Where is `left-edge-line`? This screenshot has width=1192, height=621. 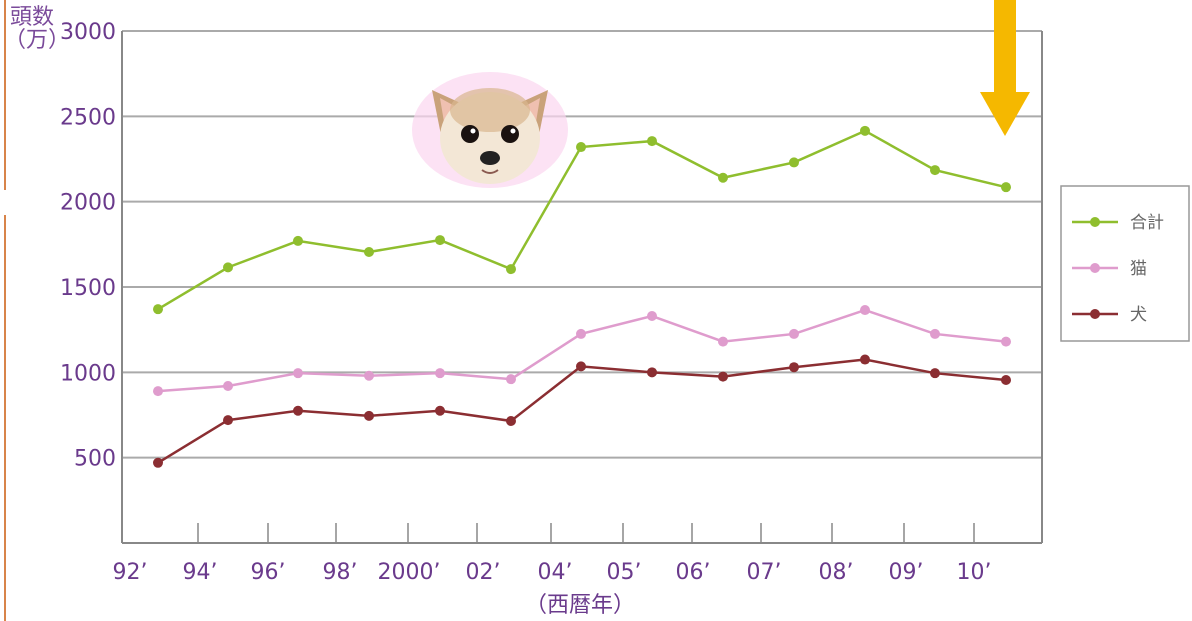
left-edge-line is located at coordinates (5, 95).